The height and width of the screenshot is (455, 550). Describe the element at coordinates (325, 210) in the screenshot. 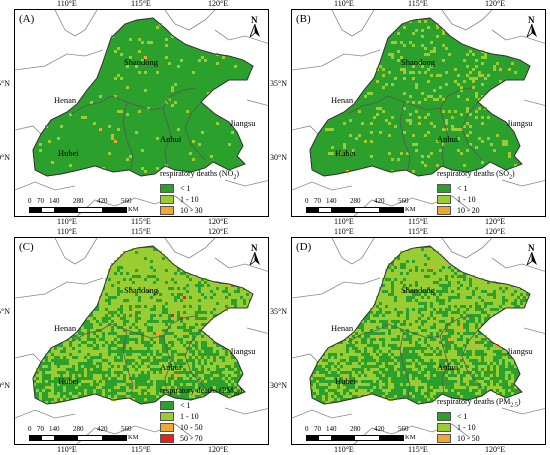

I see `scale-segment` at that location.